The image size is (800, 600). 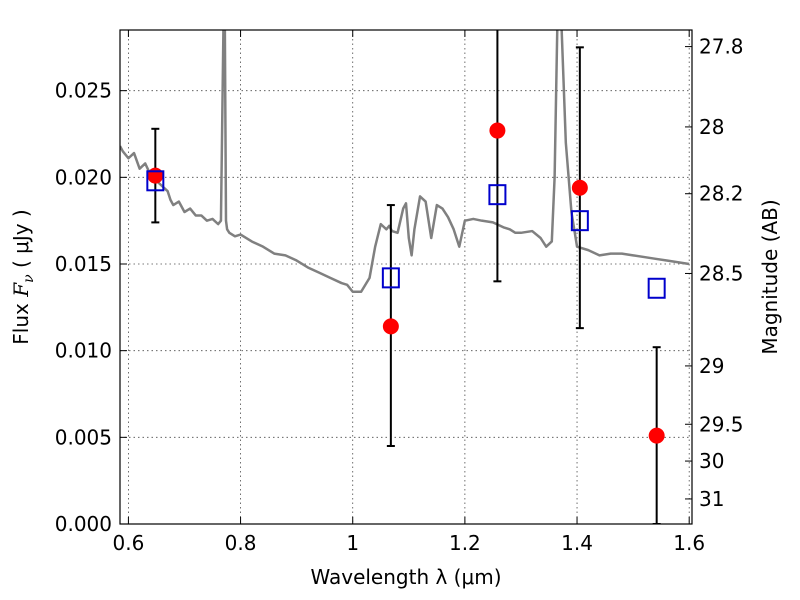 What do you see at coordinates (465, 543) in the screenshot?
I see `x-tick-label: 1.2` at bounding box center [465, 543].